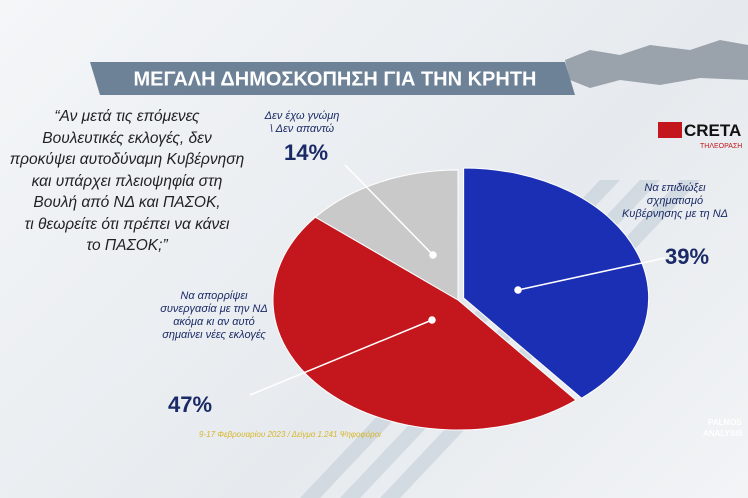 The height and width of the screenshot is (498, 748). I want to click on source: ANALYSIS, so click(723, 433).